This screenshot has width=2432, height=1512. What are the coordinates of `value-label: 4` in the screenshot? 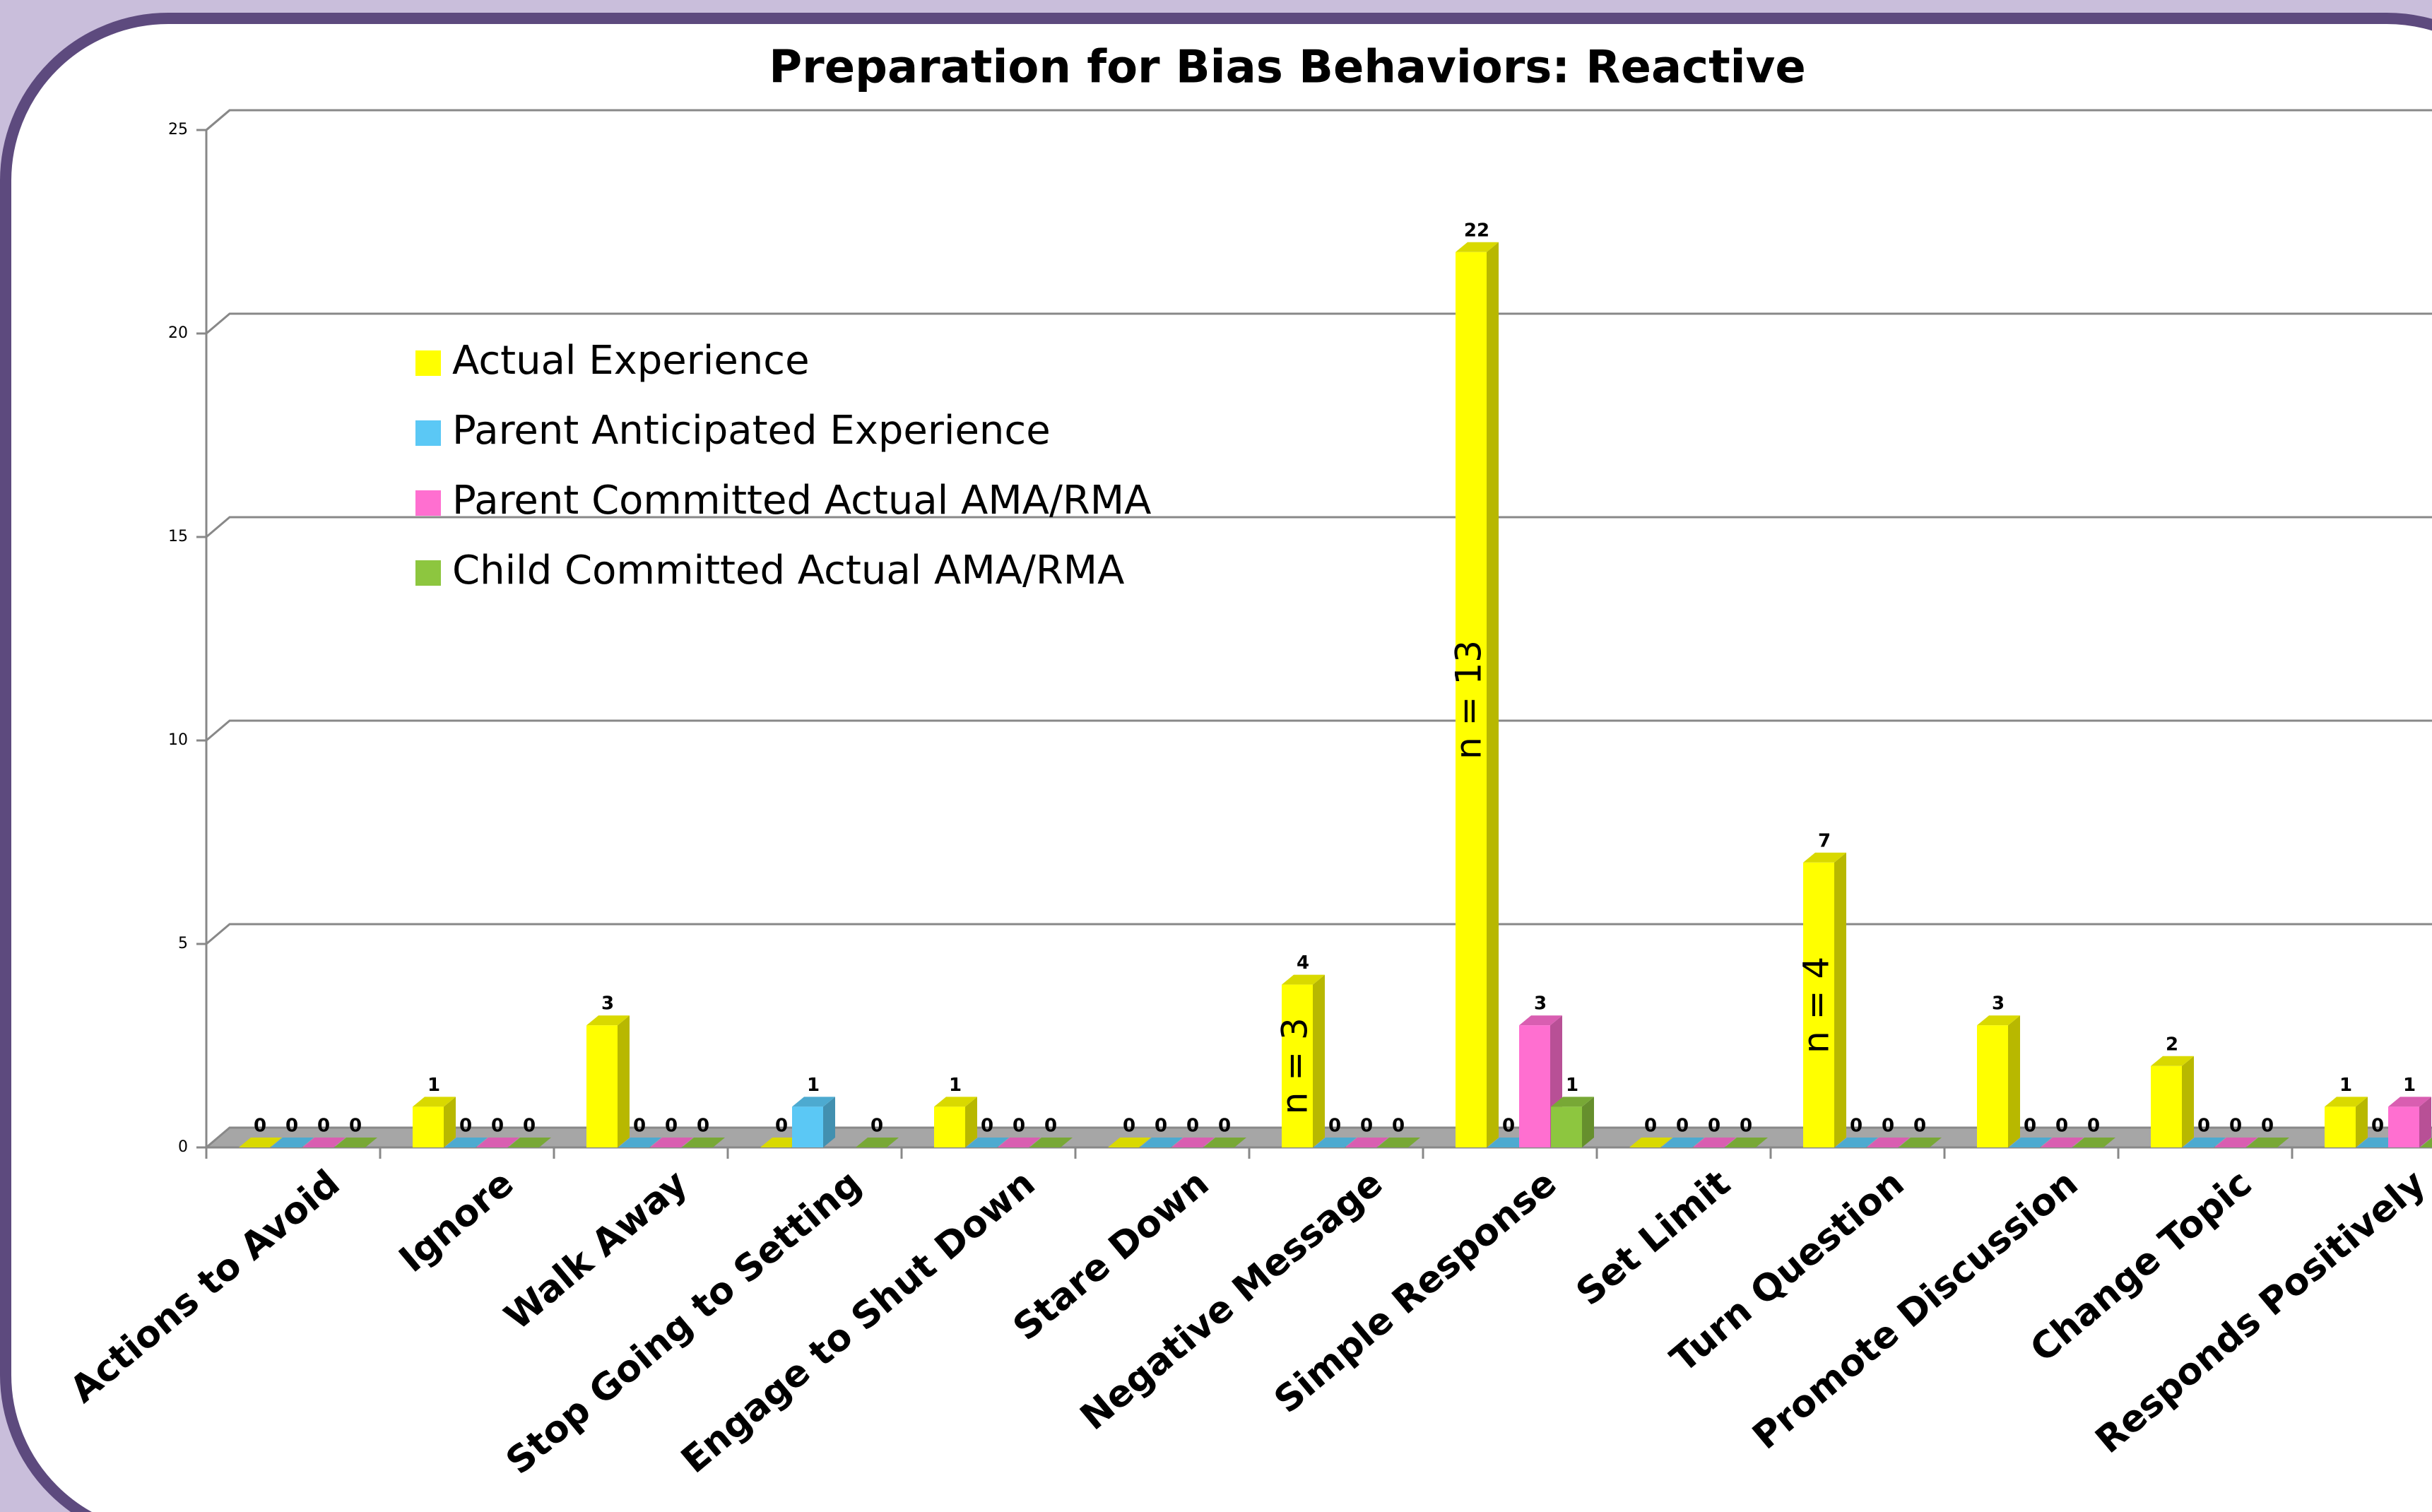 It's located at (1303, 963).